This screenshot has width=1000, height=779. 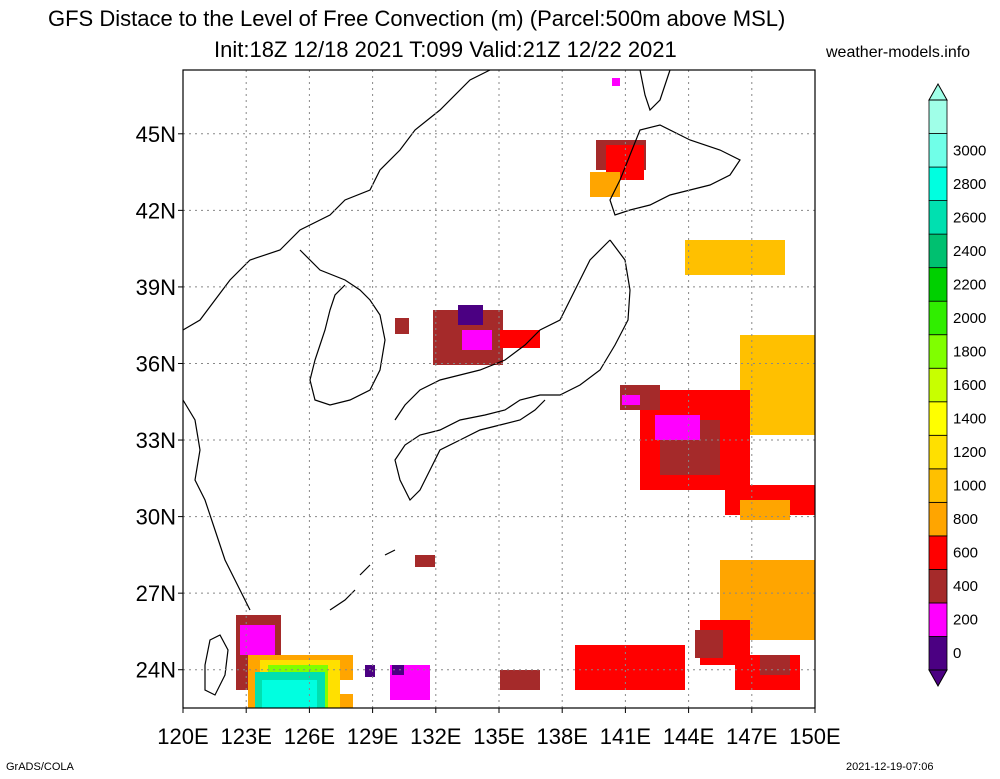 I want to click on colorbar-level-label: 2400, so click(x=969, y=251).